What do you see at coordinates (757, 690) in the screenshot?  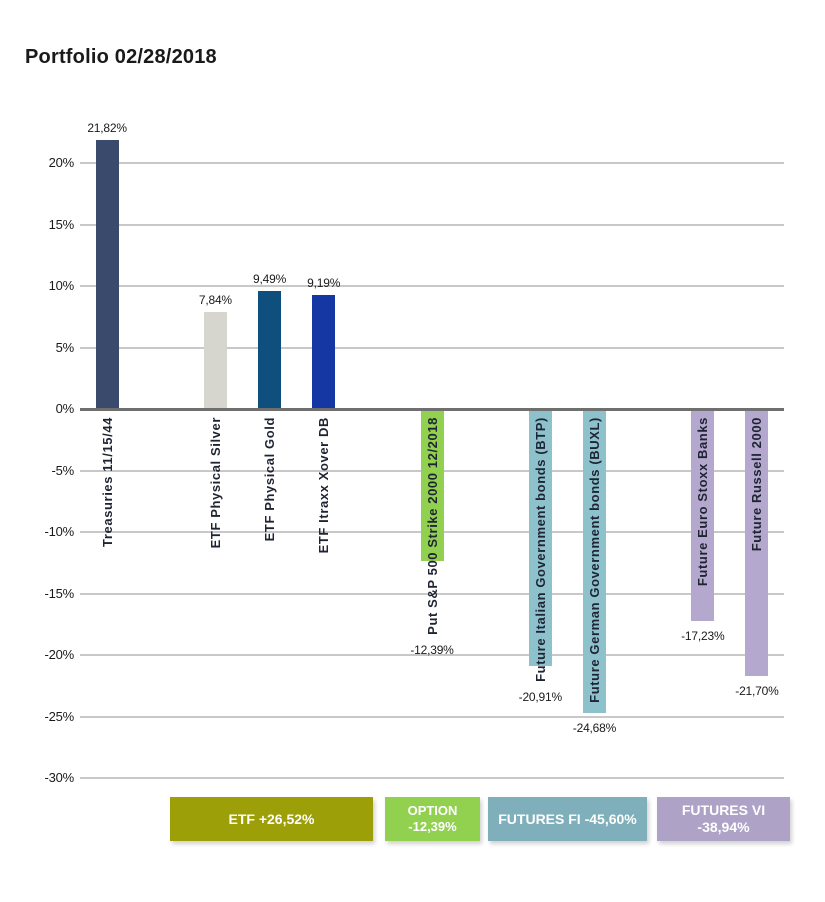 I see `value-label-future-russell-2000: -21,70%` at bounding box center [757, 690].